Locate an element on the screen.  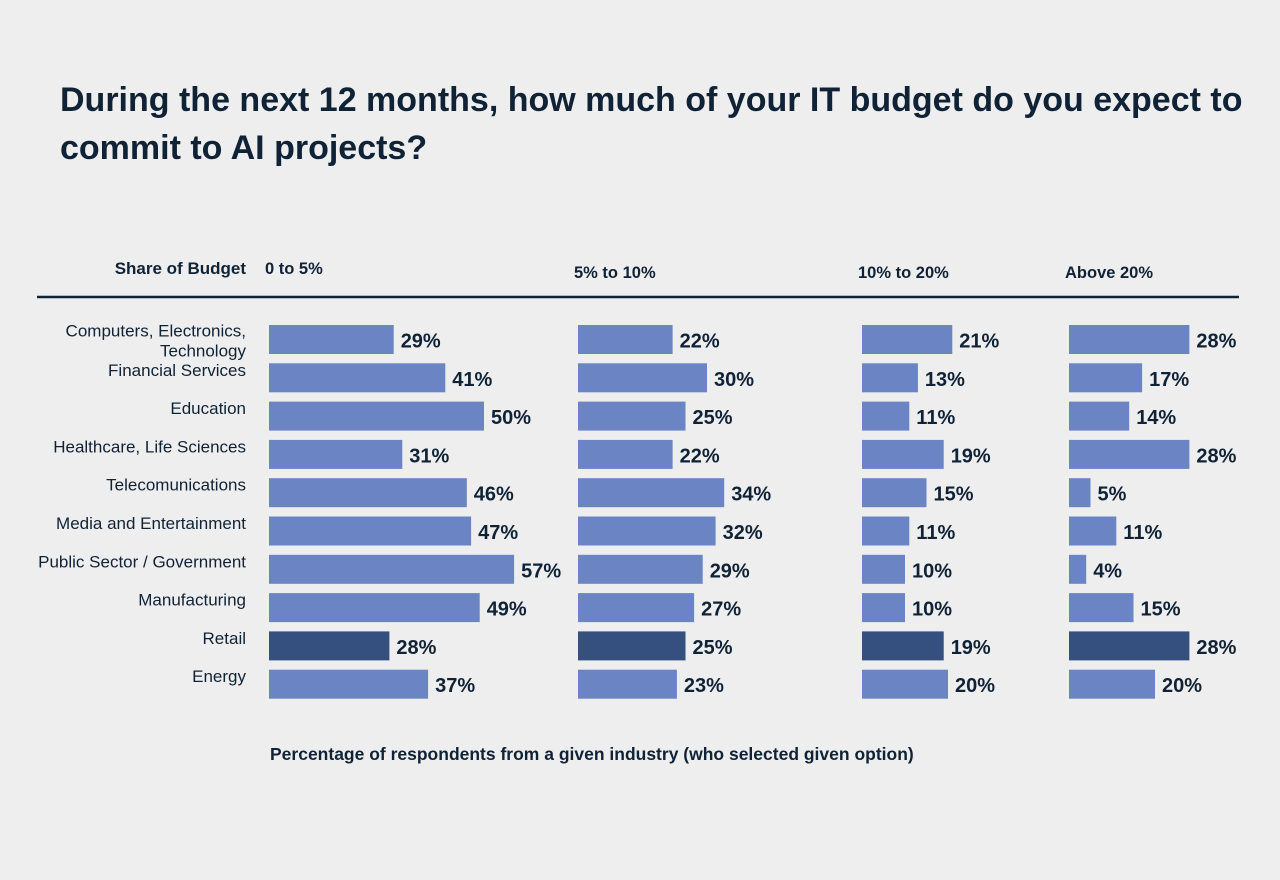
category-label: Manufacturing is located at coordinates (192, 600).